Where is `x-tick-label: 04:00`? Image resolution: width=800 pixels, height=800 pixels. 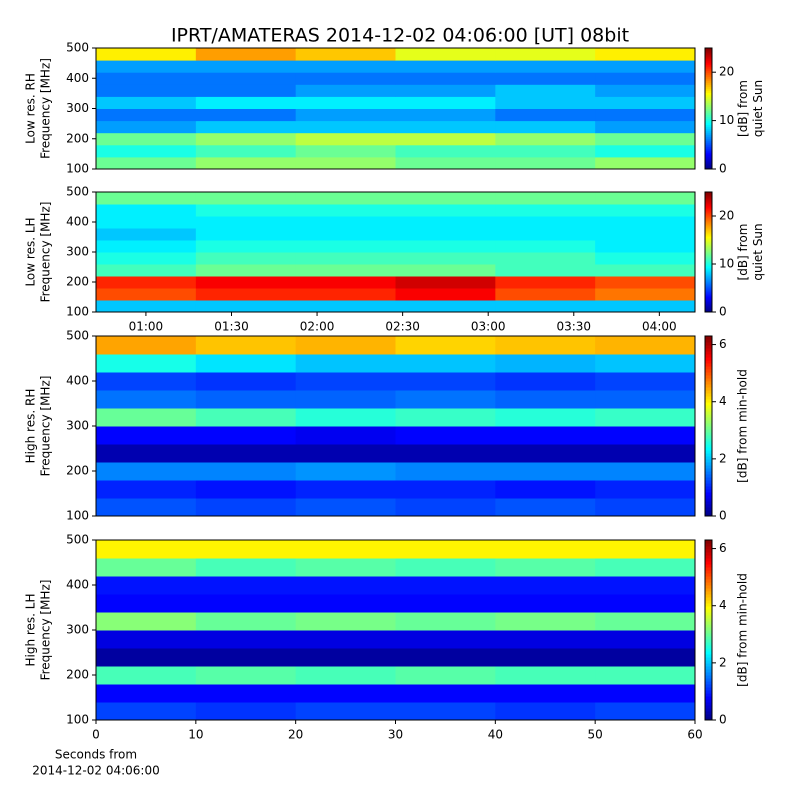
x-tick-label: 04:00 is located at coordinates (659, 327).